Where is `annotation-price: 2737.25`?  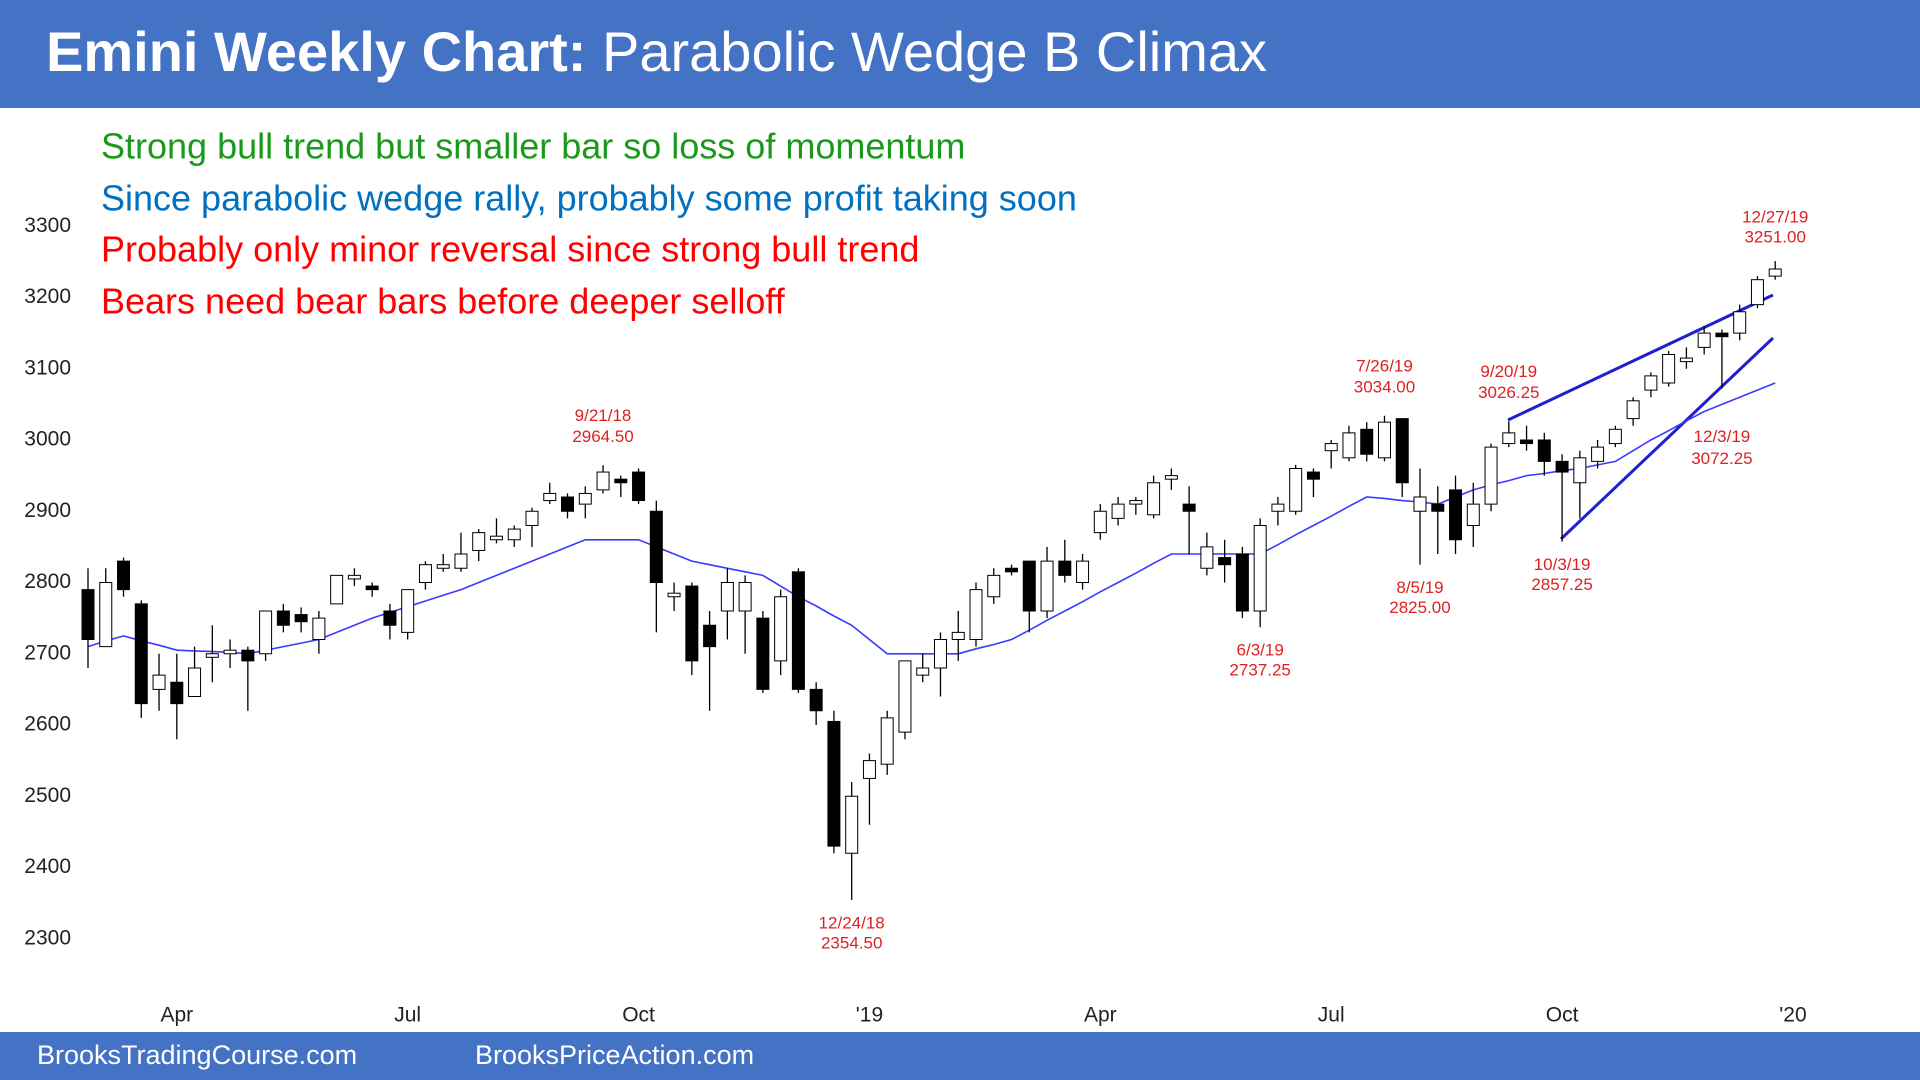
annotation-price: 2737.25 is located at coordinates (1259, 670).